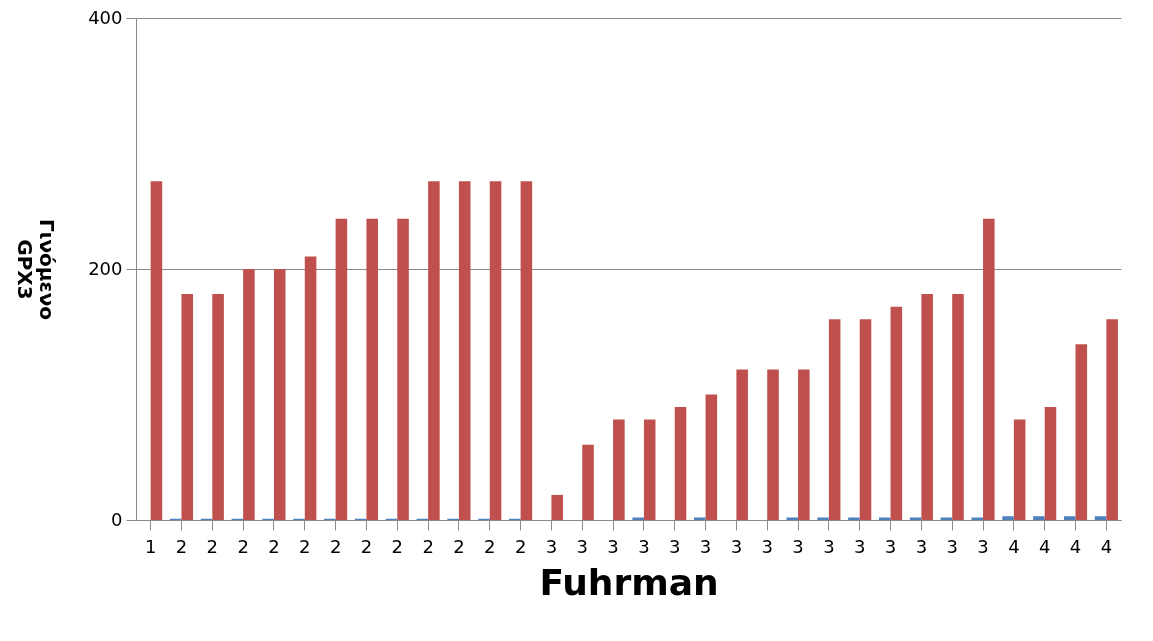 The image size is (1153, 641). Describe the element at coordinates (117, 519) in the screenshot. I see `y-tick-label: 0` at that location.